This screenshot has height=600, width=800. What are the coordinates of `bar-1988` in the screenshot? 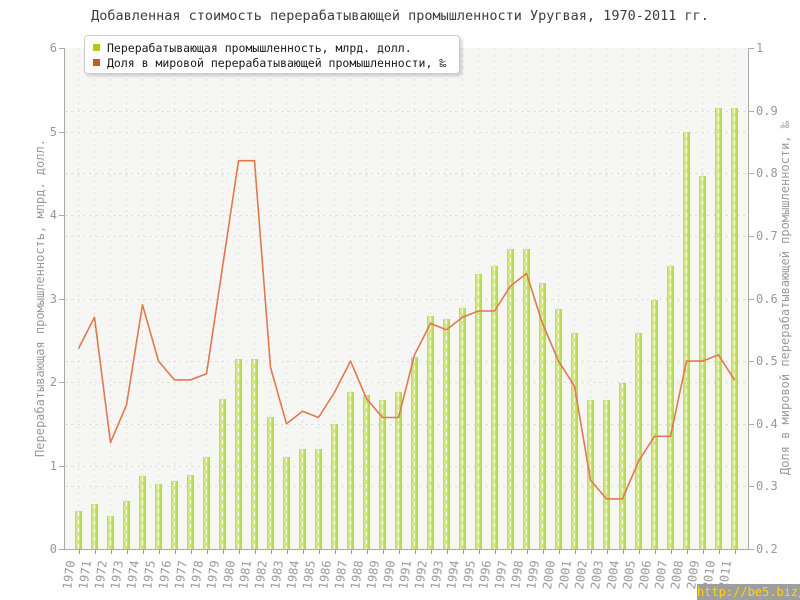 It's located at (366, 472).